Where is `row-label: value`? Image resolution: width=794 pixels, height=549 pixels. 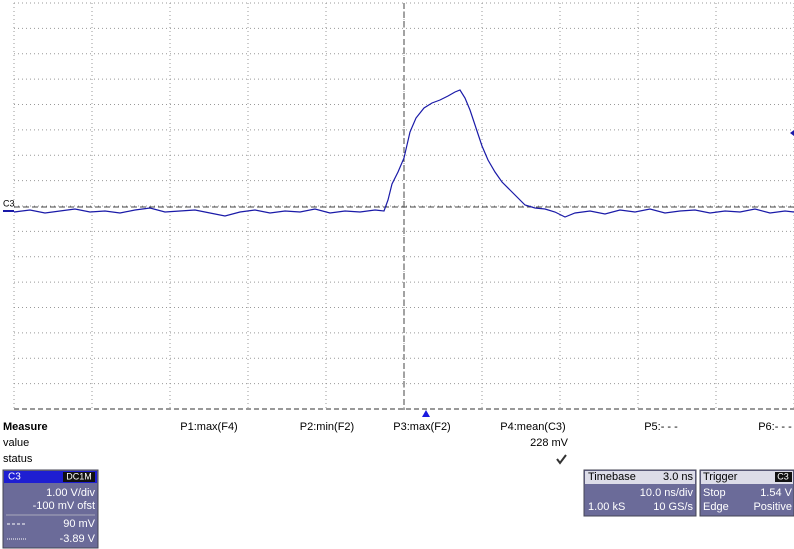 row-label: value is located at coordinates (16, 443).